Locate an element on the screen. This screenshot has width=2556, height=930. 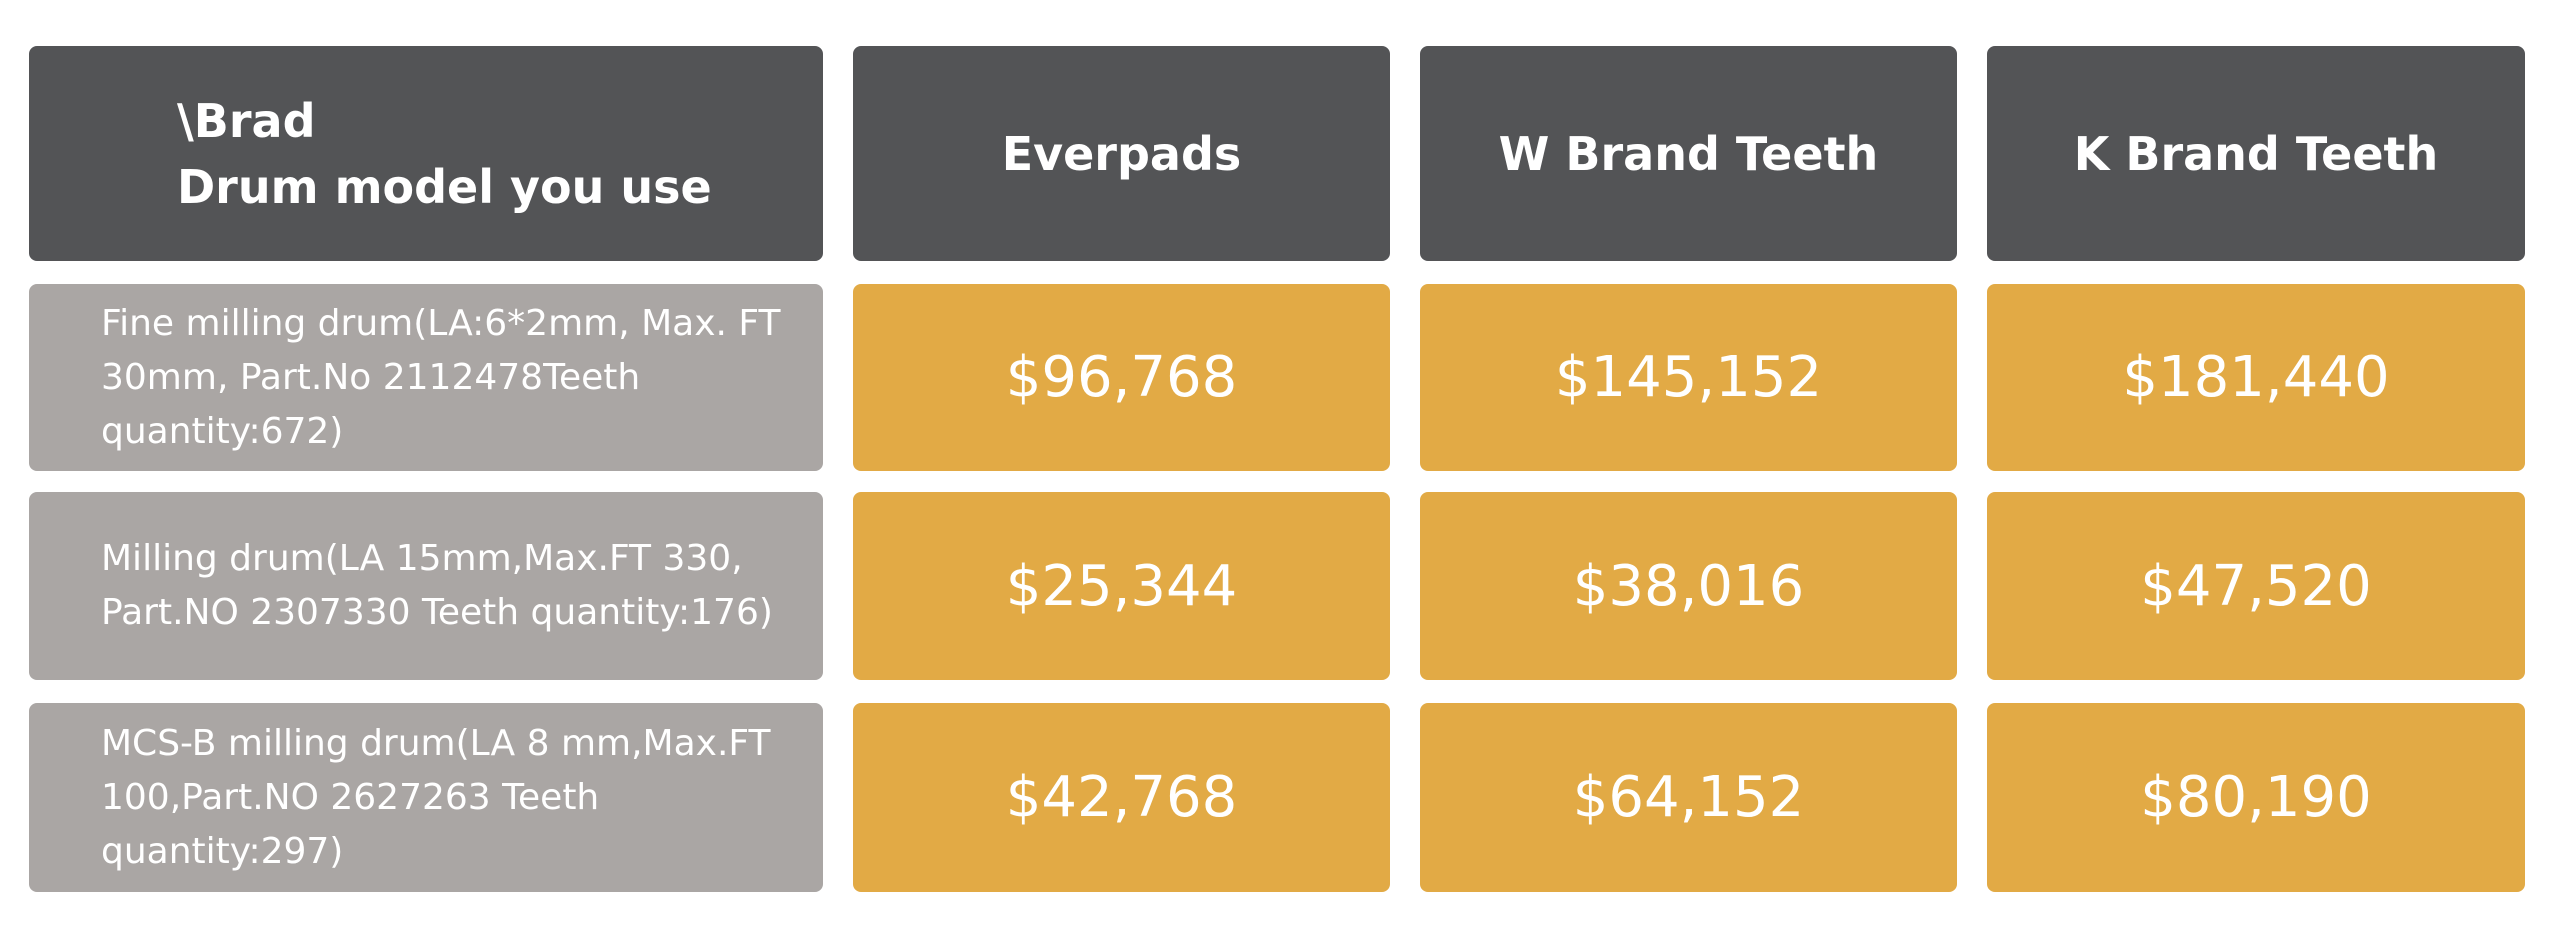
corner-header: \Brad Drum model you use is located at coordinates (426, 153).